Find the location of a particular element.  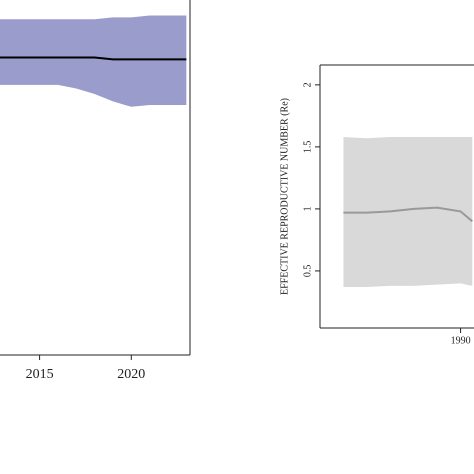

y-tick-label: 1.5 is located at coordinates (307, 147).